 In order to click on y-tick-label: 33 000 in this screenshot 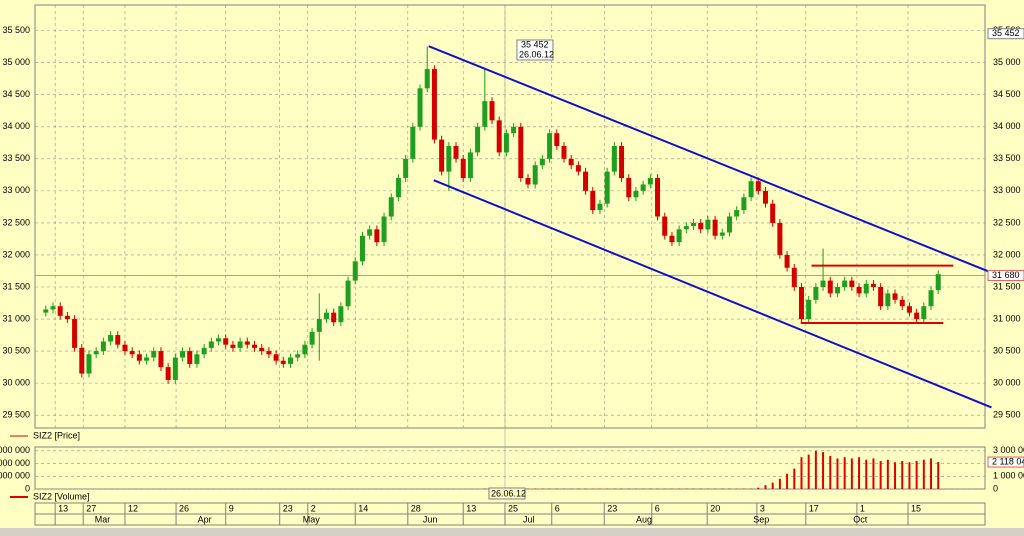, I will do `click(16, 190)`.